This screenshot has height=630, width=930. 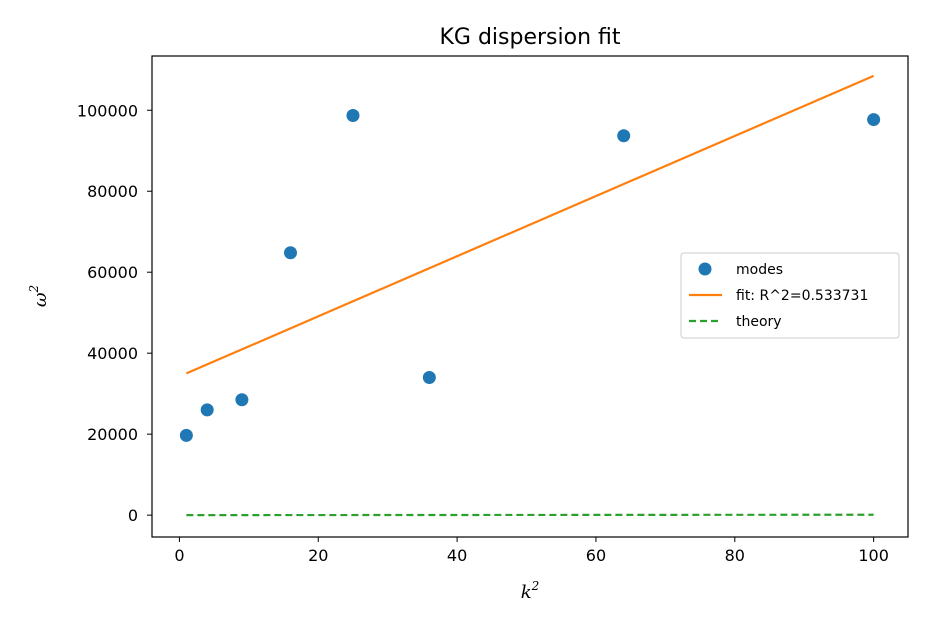 What do you see at coordinates (318, 555) in the screenshot?
I see `x-tick-label: 20` at bounding box center [318, 555].